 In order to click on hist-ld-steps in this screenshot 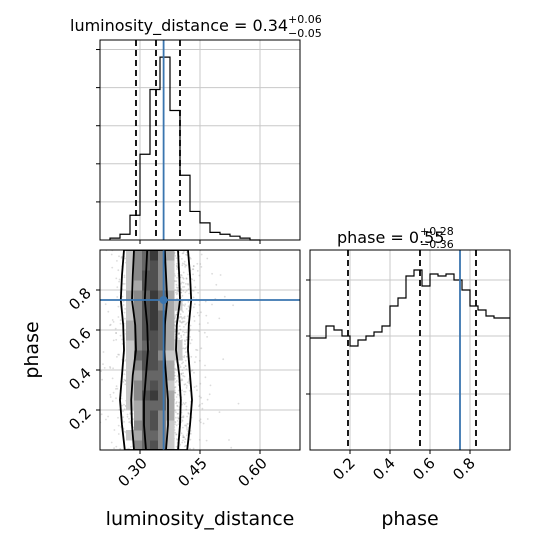, I will do `click(184, 148)`.